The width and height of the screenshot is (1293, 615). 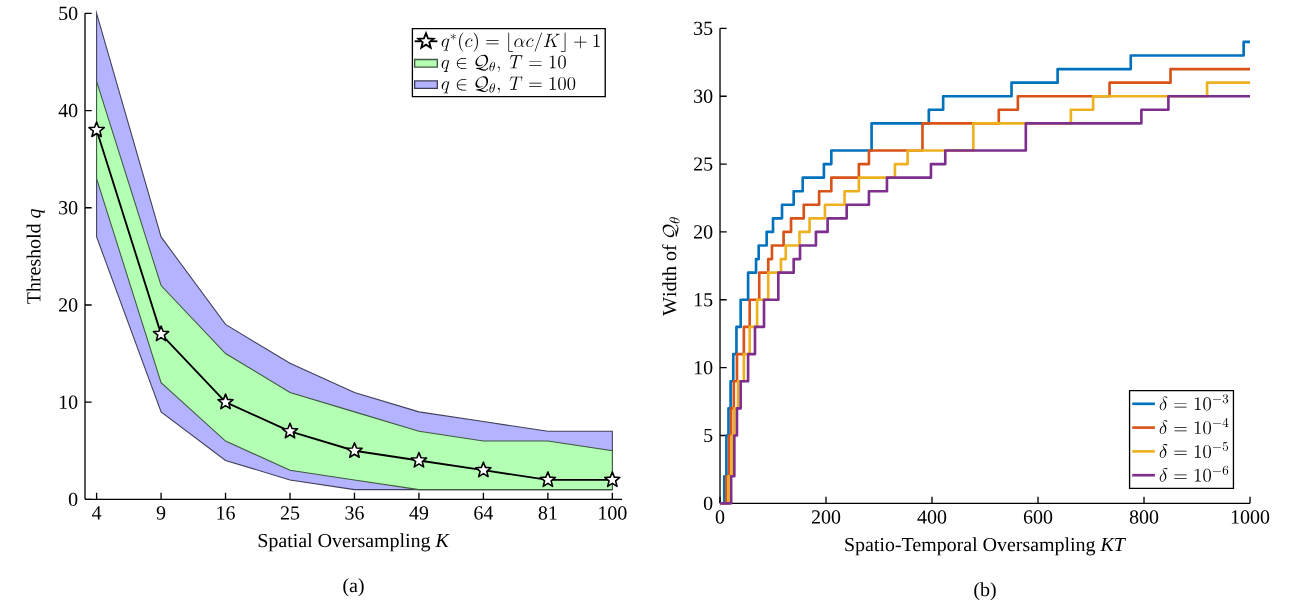 What do you see at coordinates (35, 256) in the screenshot?
I see `y-axis-title: Threshold q` at bounding box center [35, 256].